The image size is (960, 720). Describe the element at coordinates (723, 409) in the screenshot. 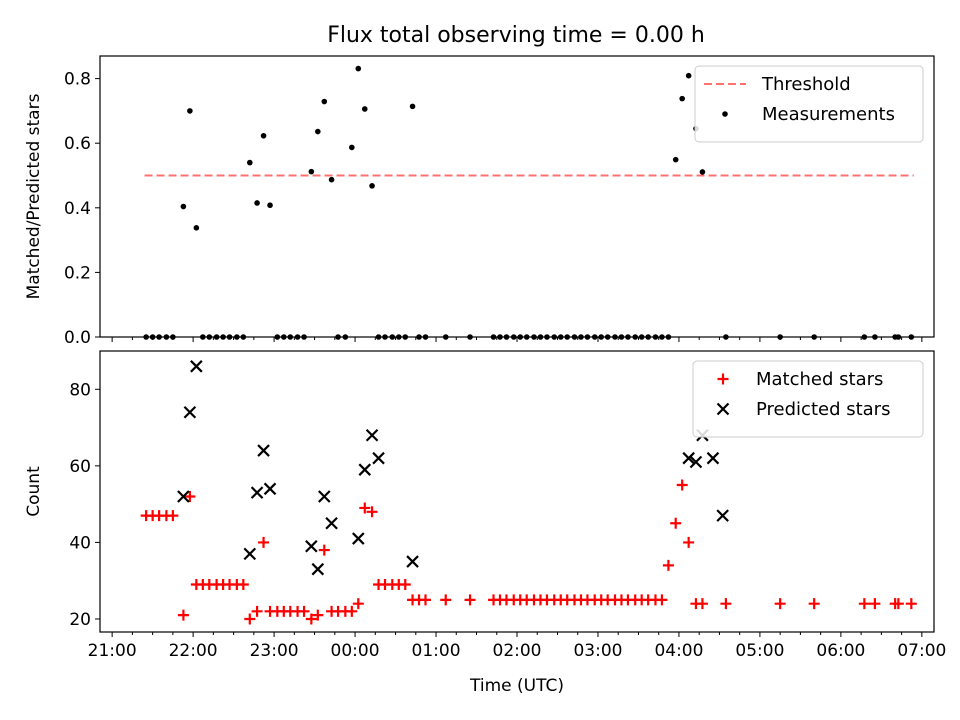

I see `legend-predicted-swatch` at that location.